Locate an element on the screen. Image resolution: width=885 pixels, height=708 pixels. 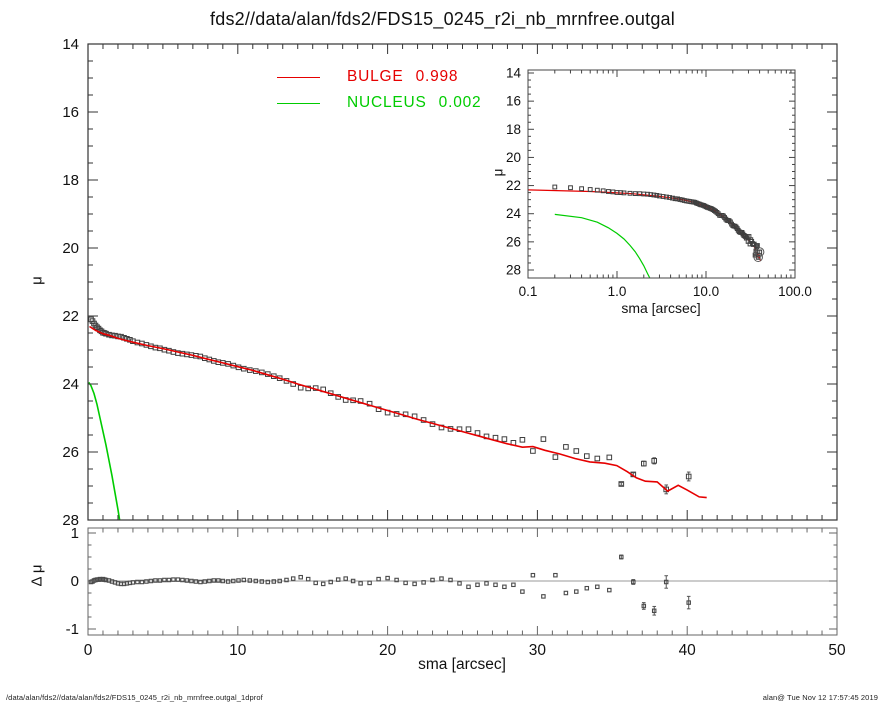
inset-y-tick-label: 28 is located at coordinates (513, 270).